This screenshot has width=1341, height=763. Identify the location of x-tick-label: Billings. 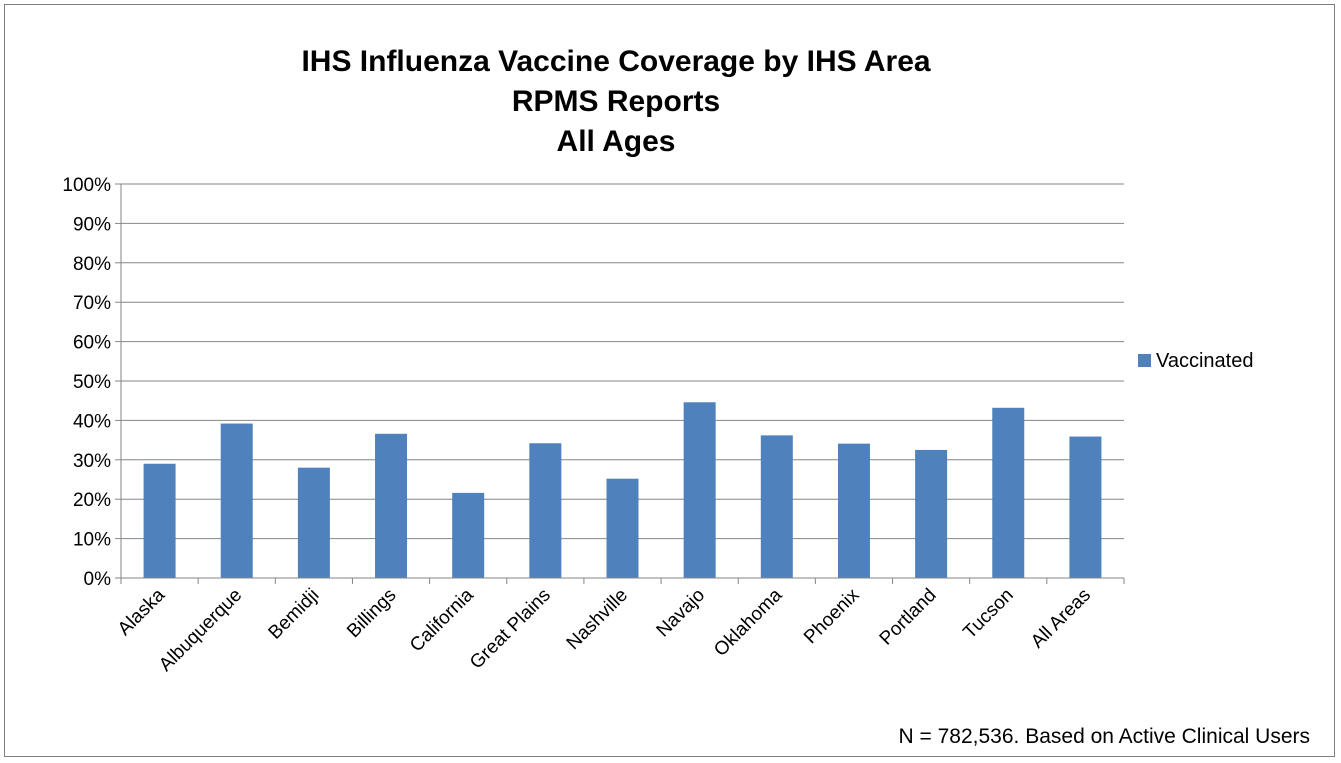
(371, 613).